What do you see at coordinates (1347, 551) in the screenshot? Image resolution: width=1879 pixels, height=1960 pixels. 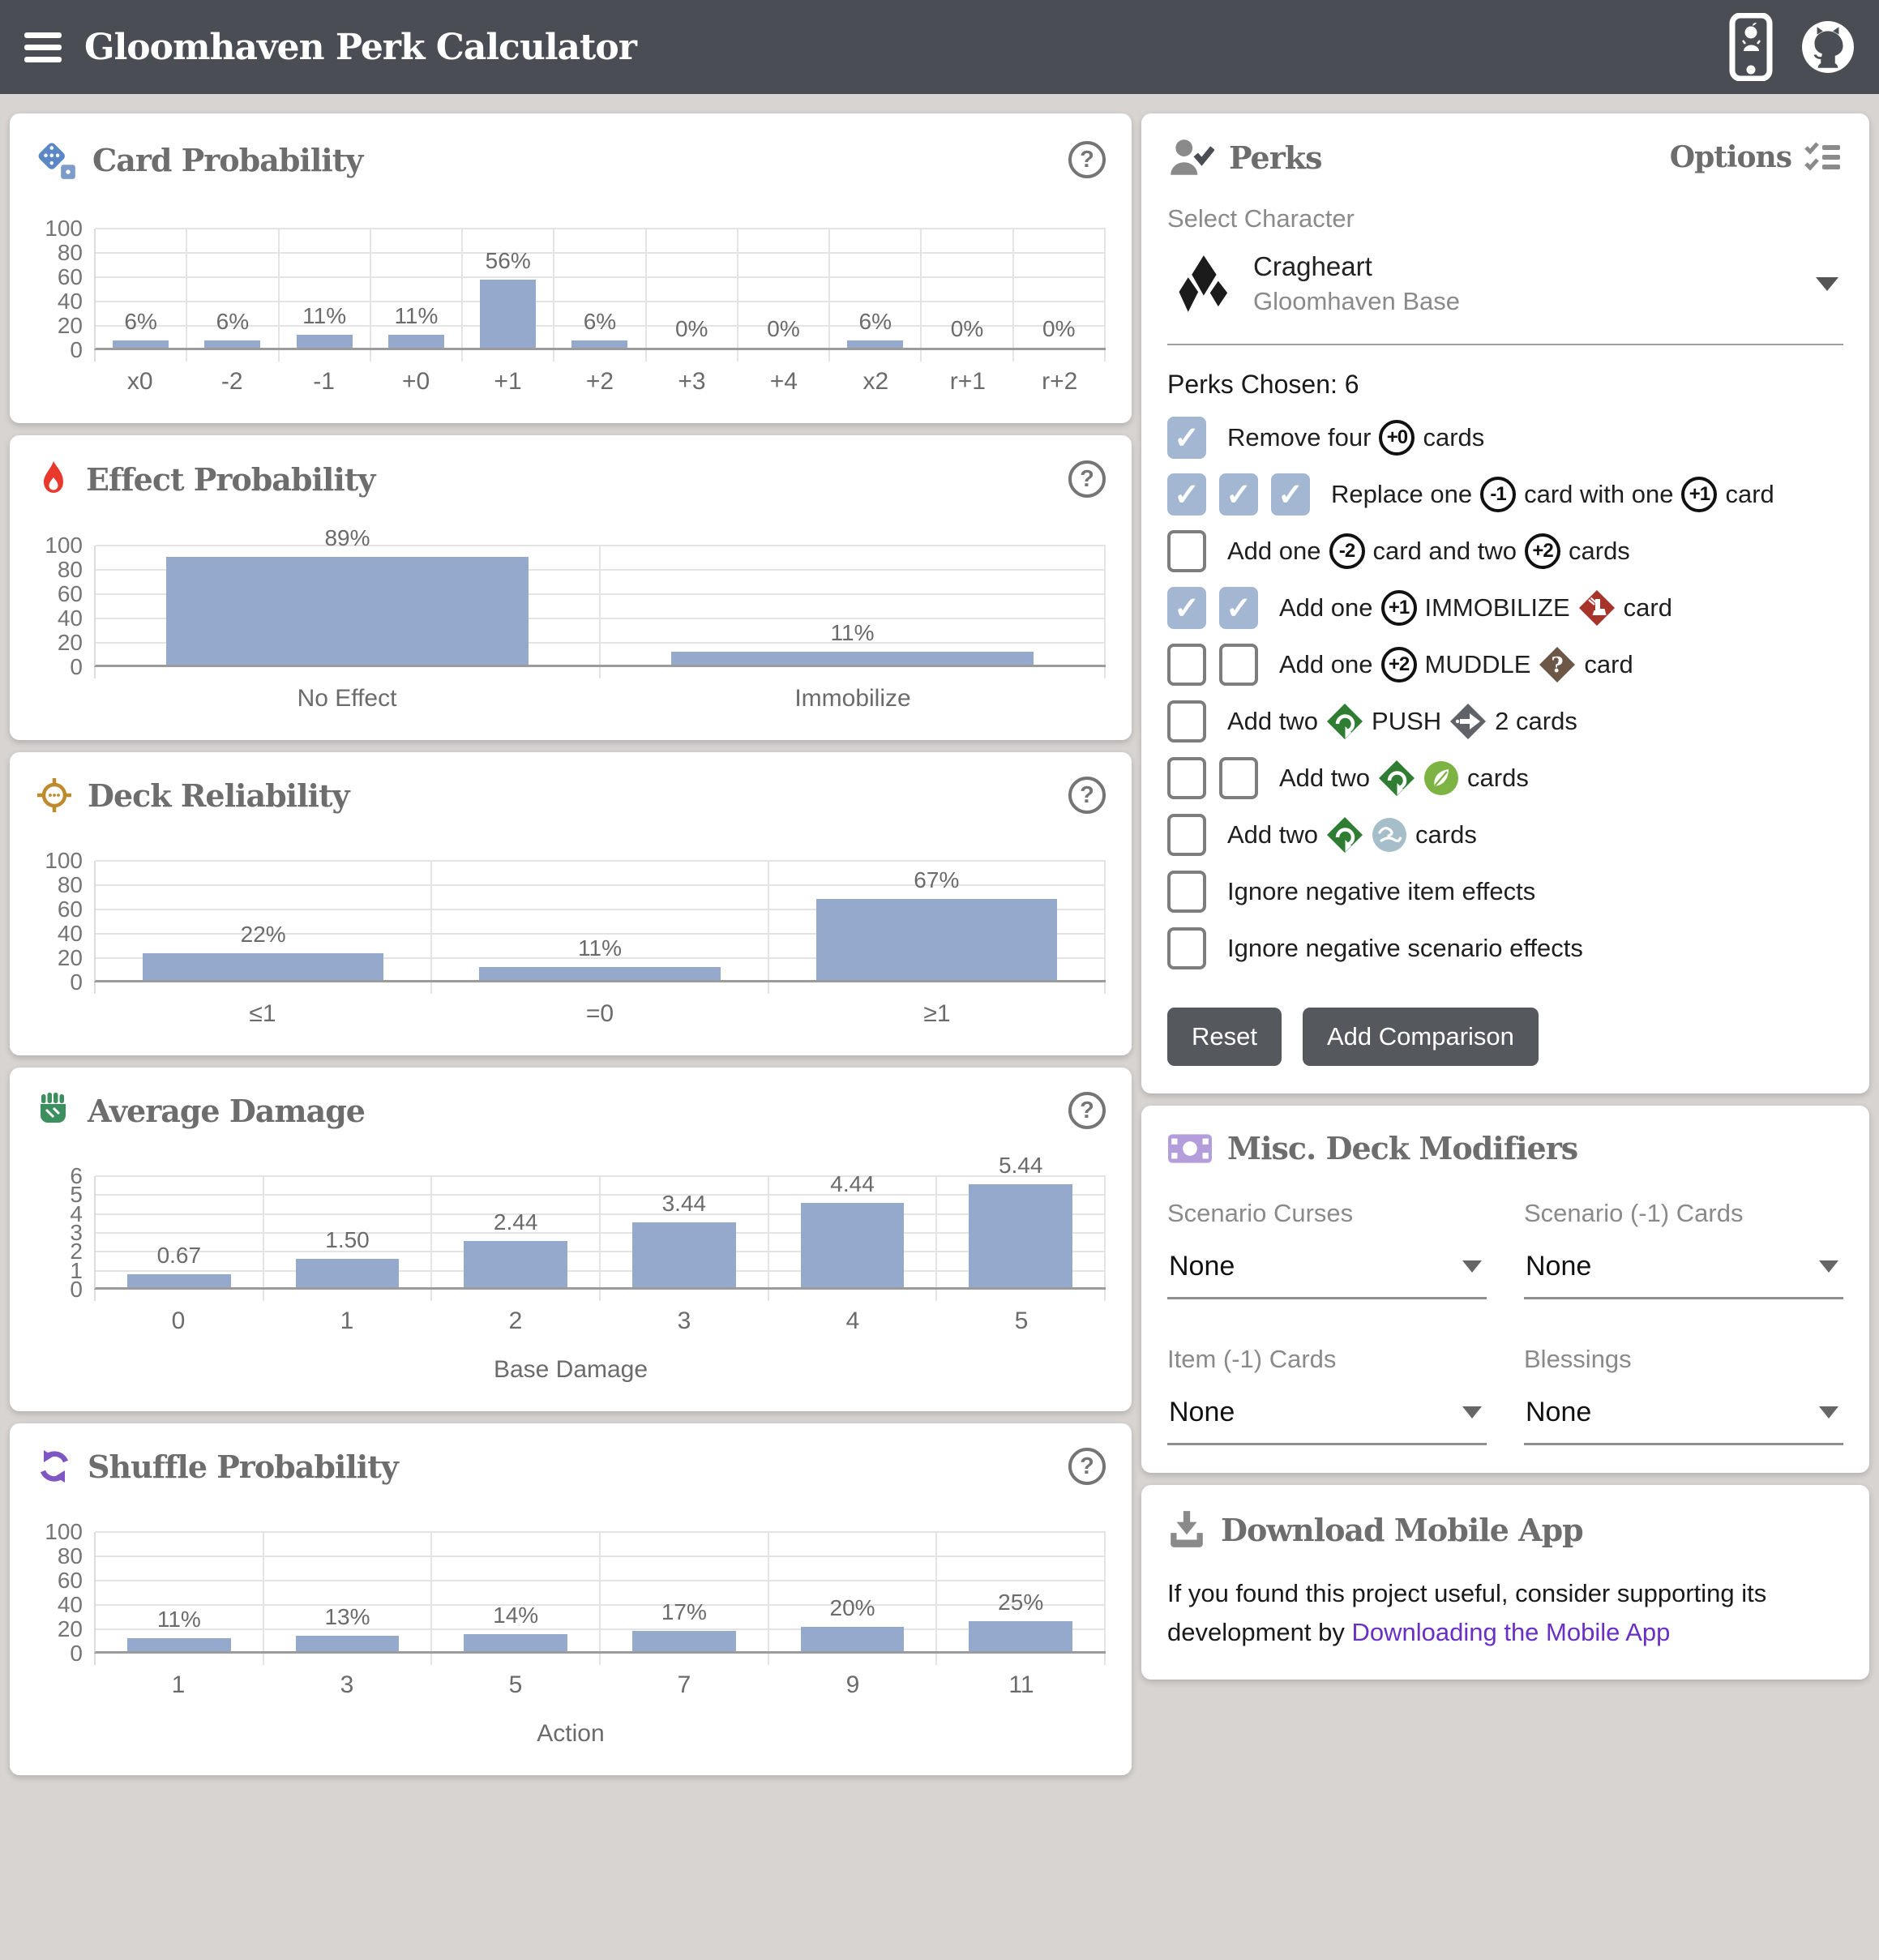 I see `modifier-token: -2` at bounding box center [1347, 551].